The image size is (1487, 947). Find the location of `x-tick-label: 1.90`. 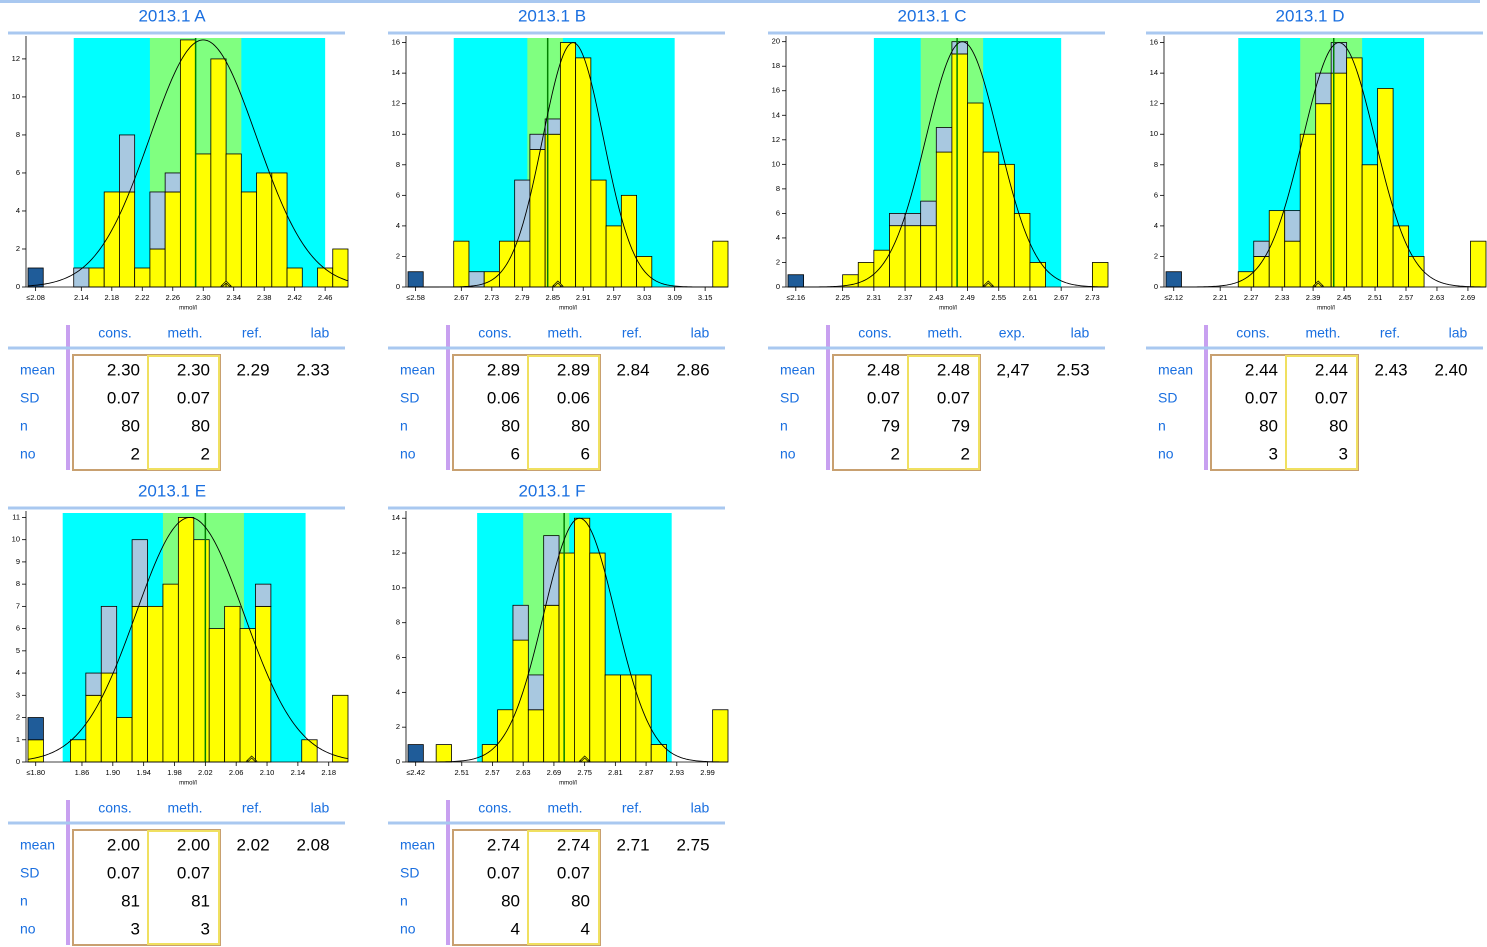

x-tick-label: 1.90 is located at coordinates (113, 772).